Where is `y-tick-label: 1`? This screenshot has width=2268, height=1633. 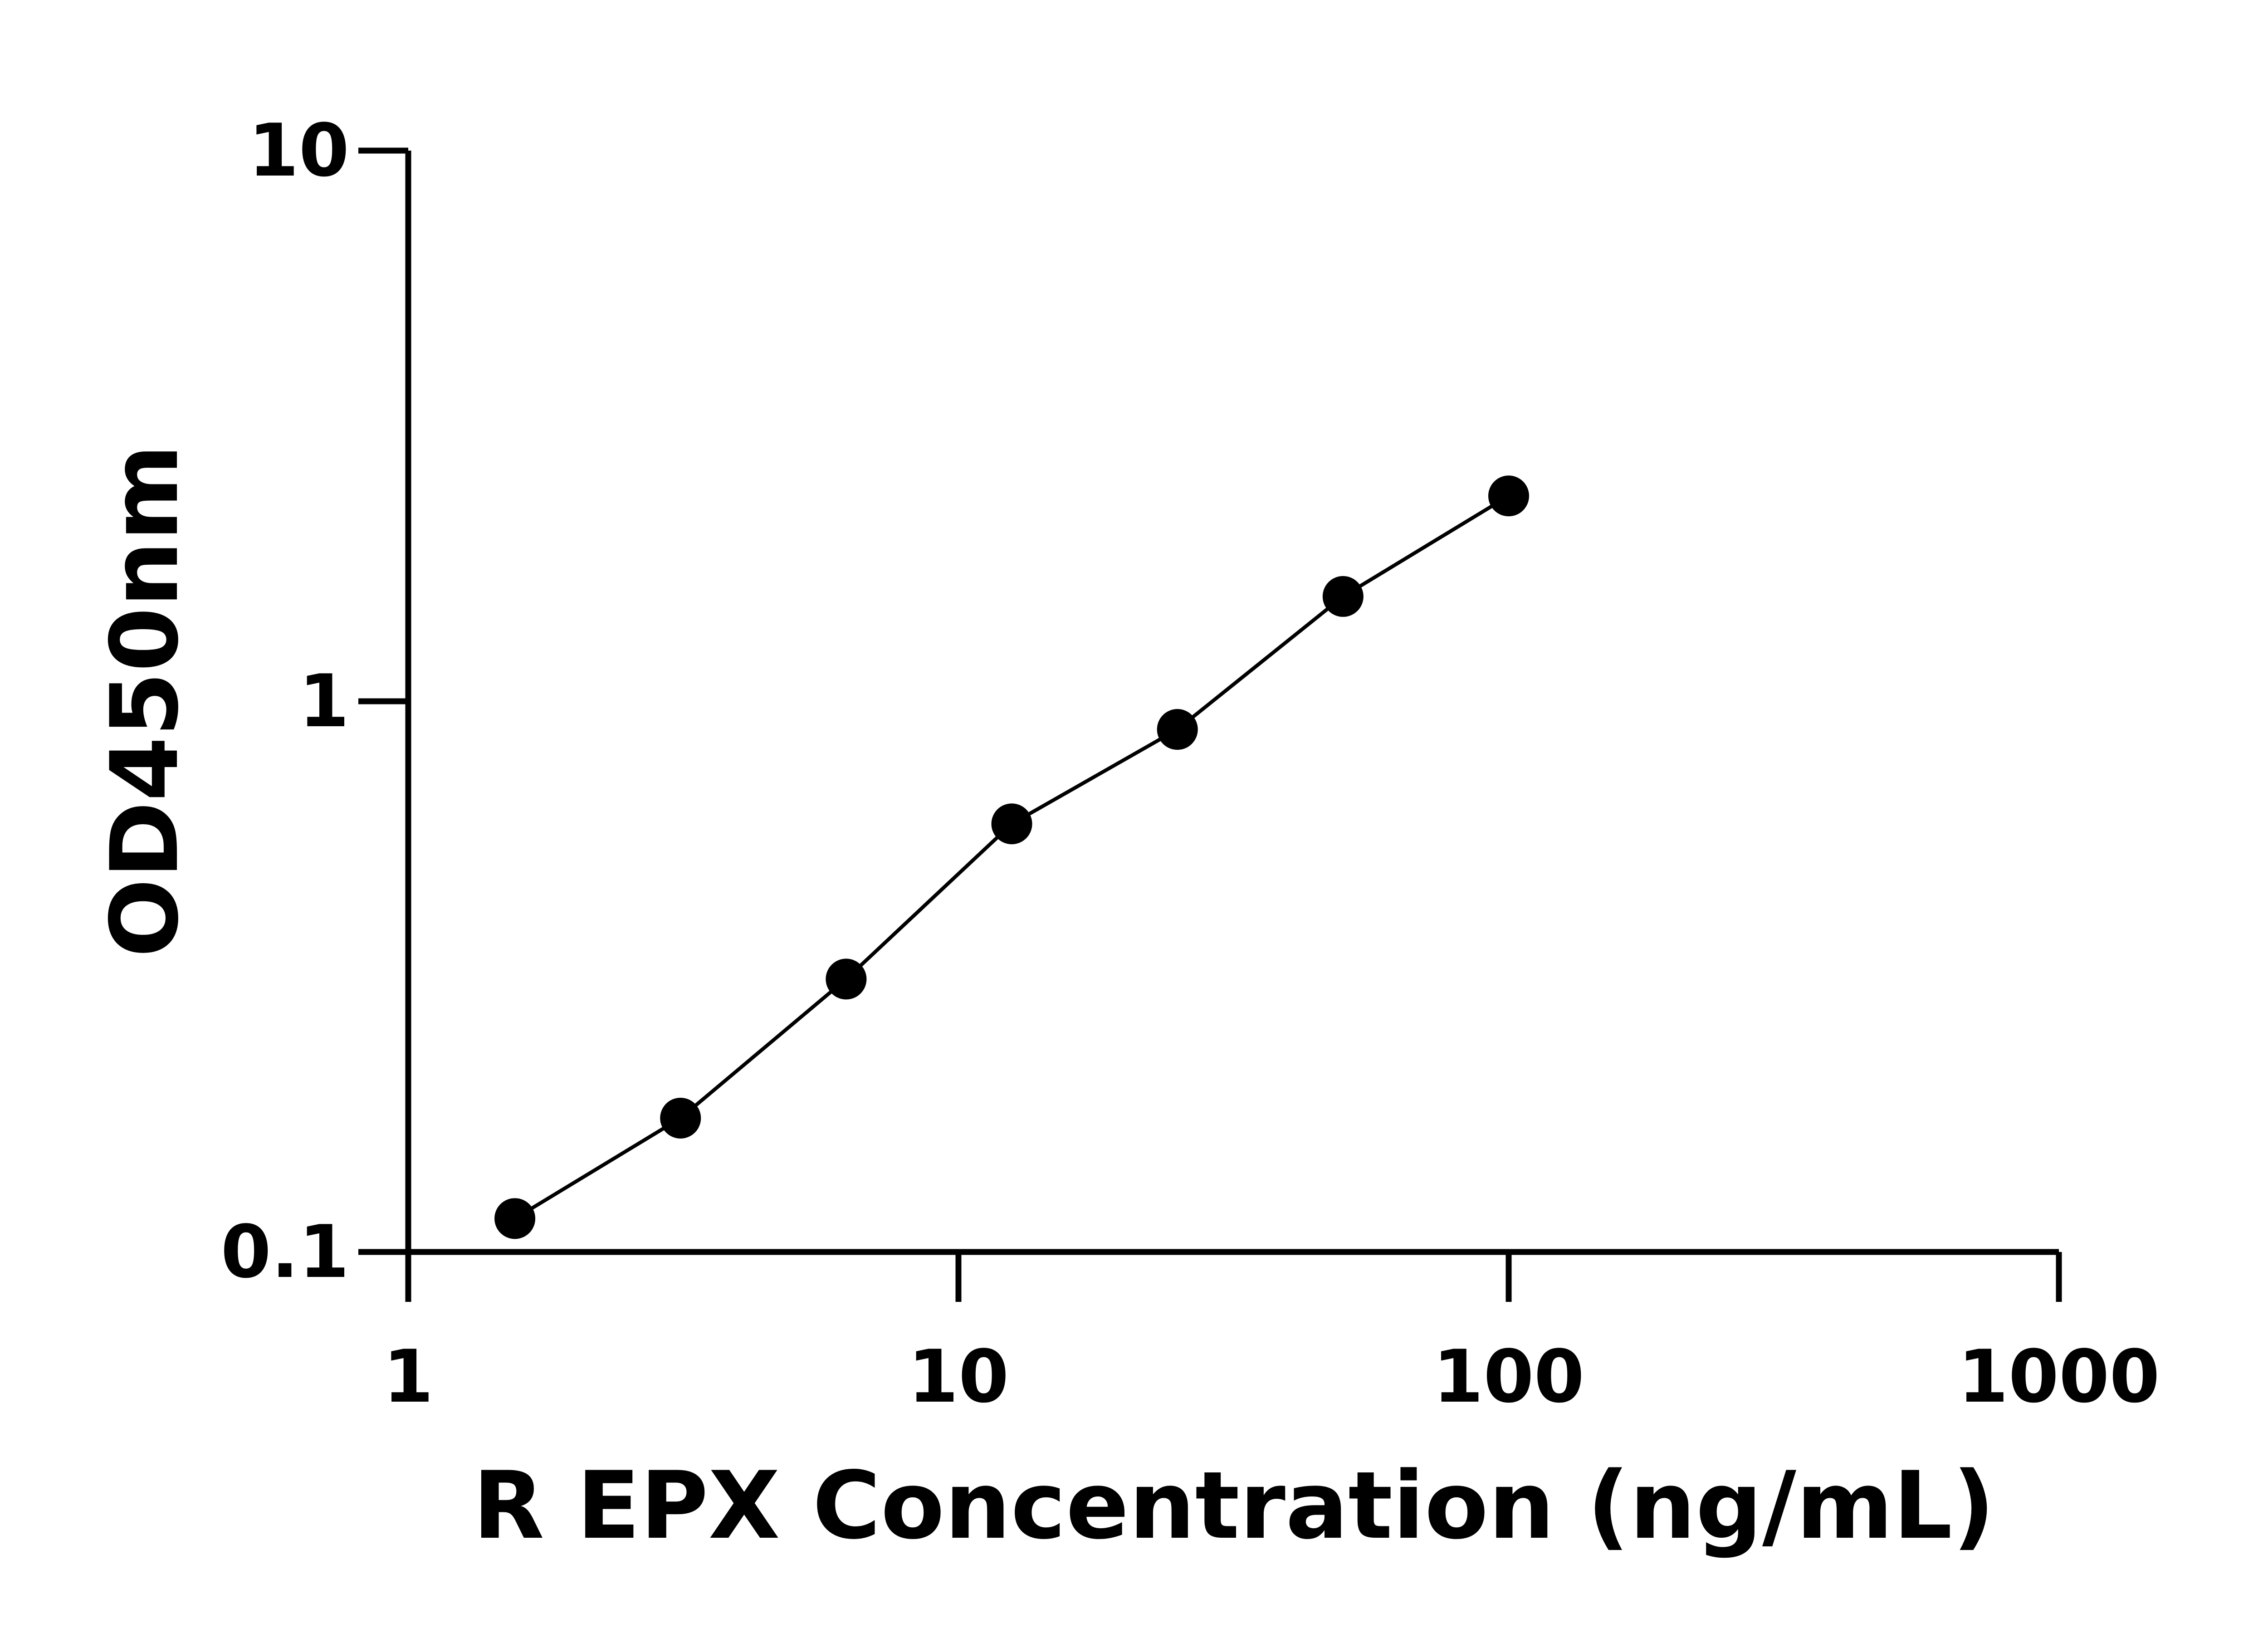
y-tick-label: 1 is located at coordinates (324, 701).